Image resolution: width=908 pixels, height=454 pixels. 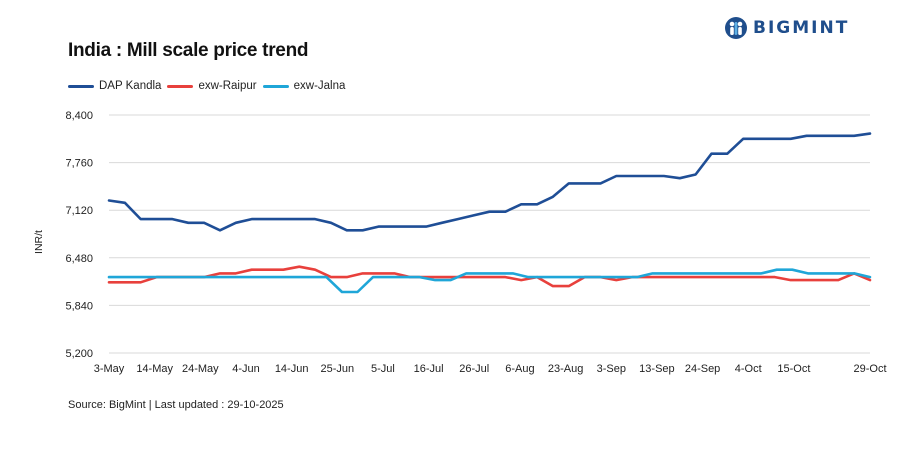 What do you see at coordinates (736, 28) in the screenshot?
I see `bigmint-logo-icon` at bounding box center [736, 28].